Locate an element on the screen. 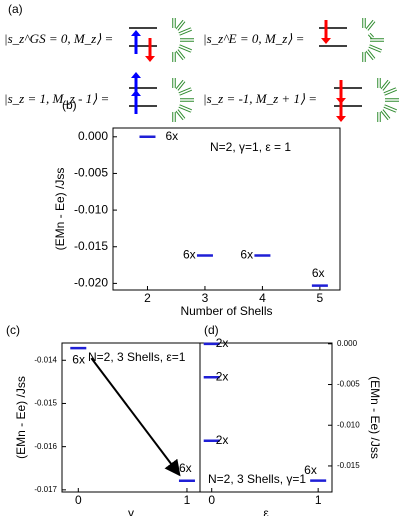 The image size is (399, 516). plot-frame is located at coordinates (266, 417).